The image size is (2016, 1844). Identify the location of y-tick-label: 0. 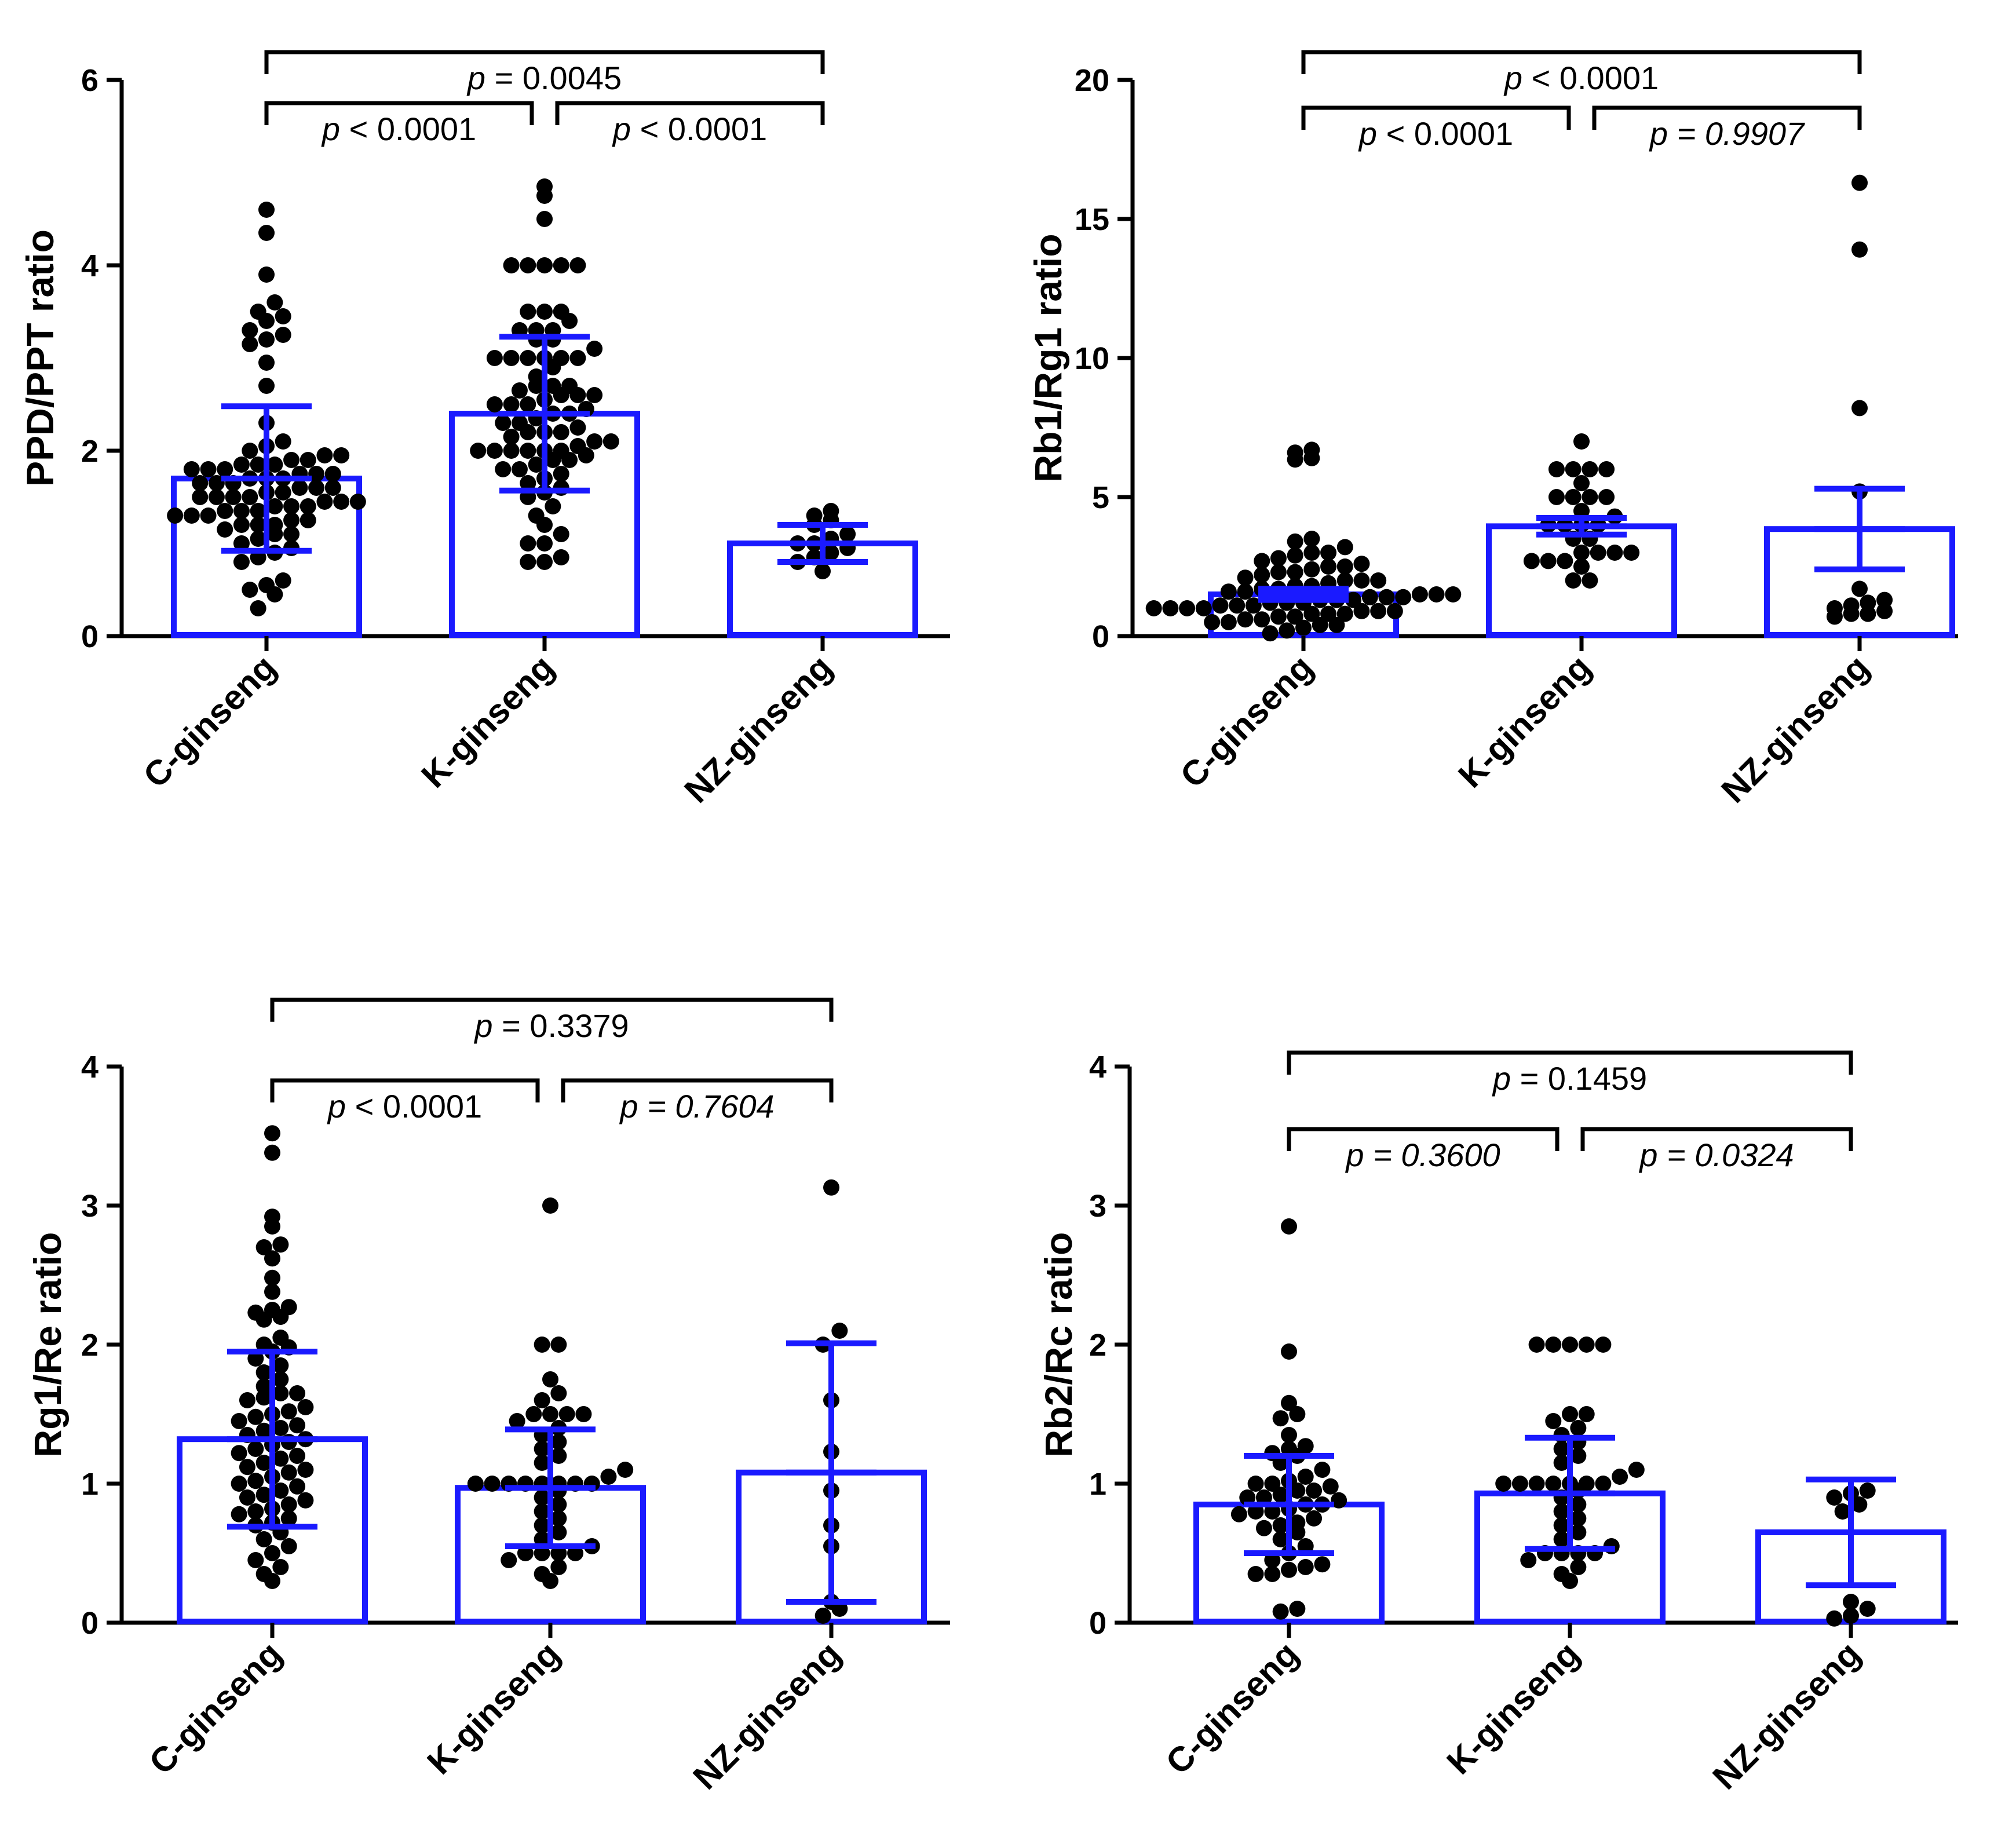
(90, 636).